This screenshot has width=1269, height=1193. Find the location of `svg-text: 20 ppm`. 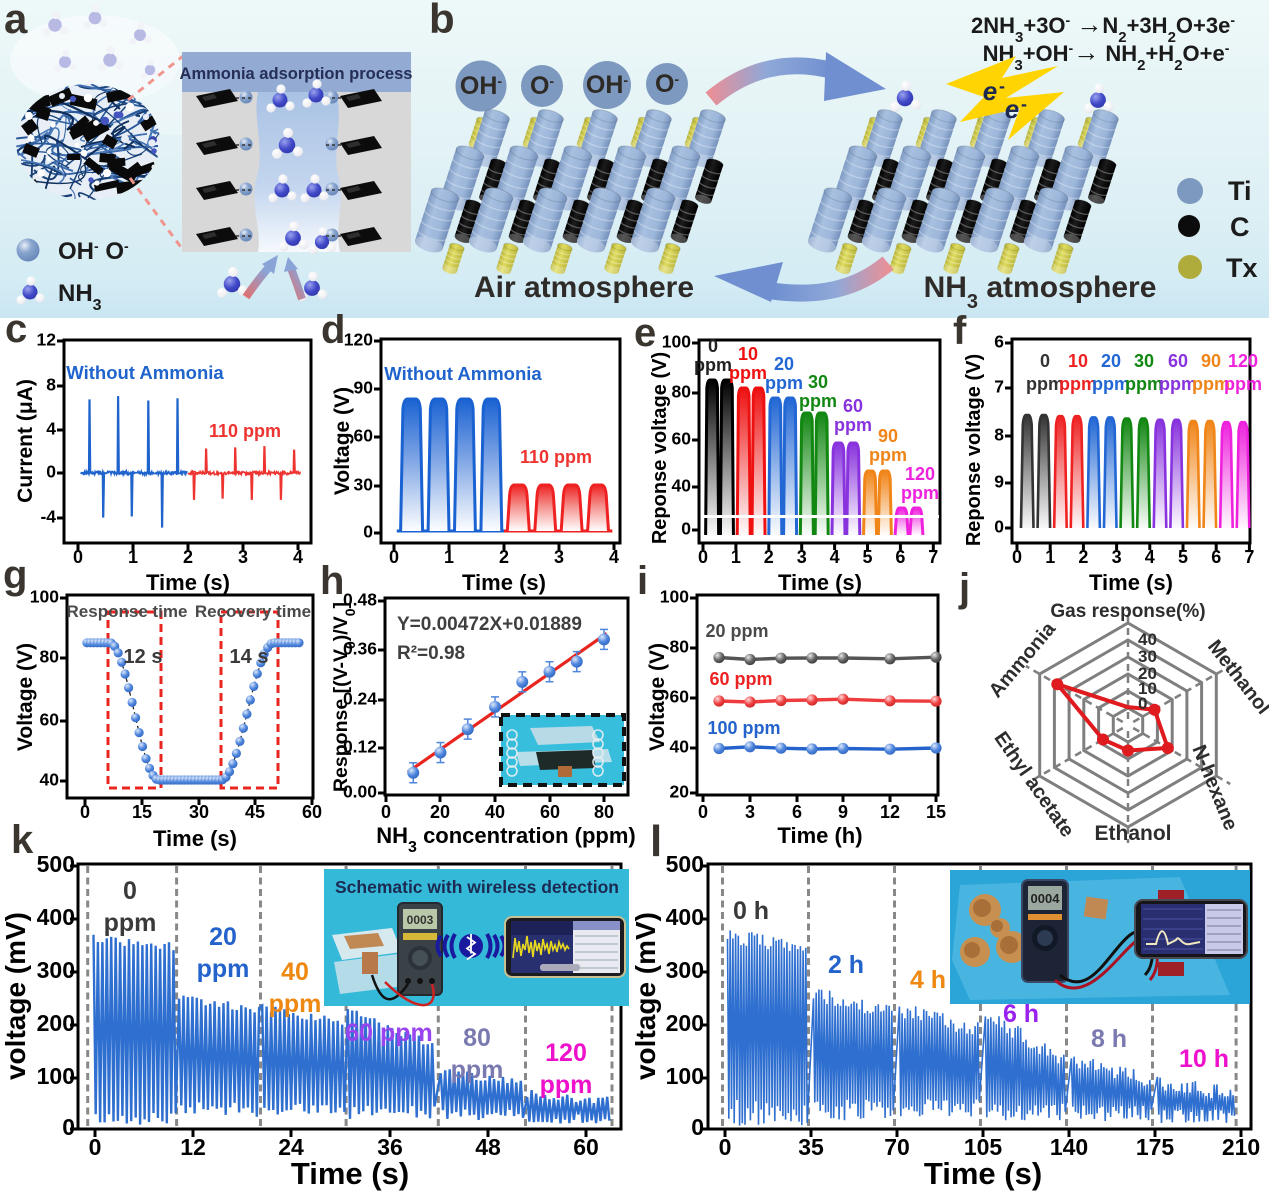

svg-text: 20 ppm is located at coordinates (736, 631).